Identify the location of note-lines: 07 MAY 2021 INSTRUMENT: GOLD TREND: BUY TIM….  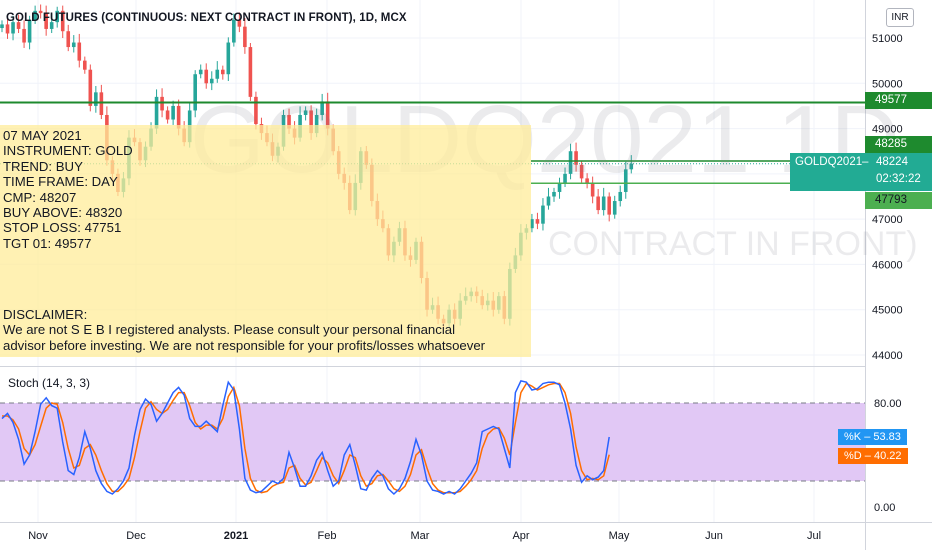
(265, 189).